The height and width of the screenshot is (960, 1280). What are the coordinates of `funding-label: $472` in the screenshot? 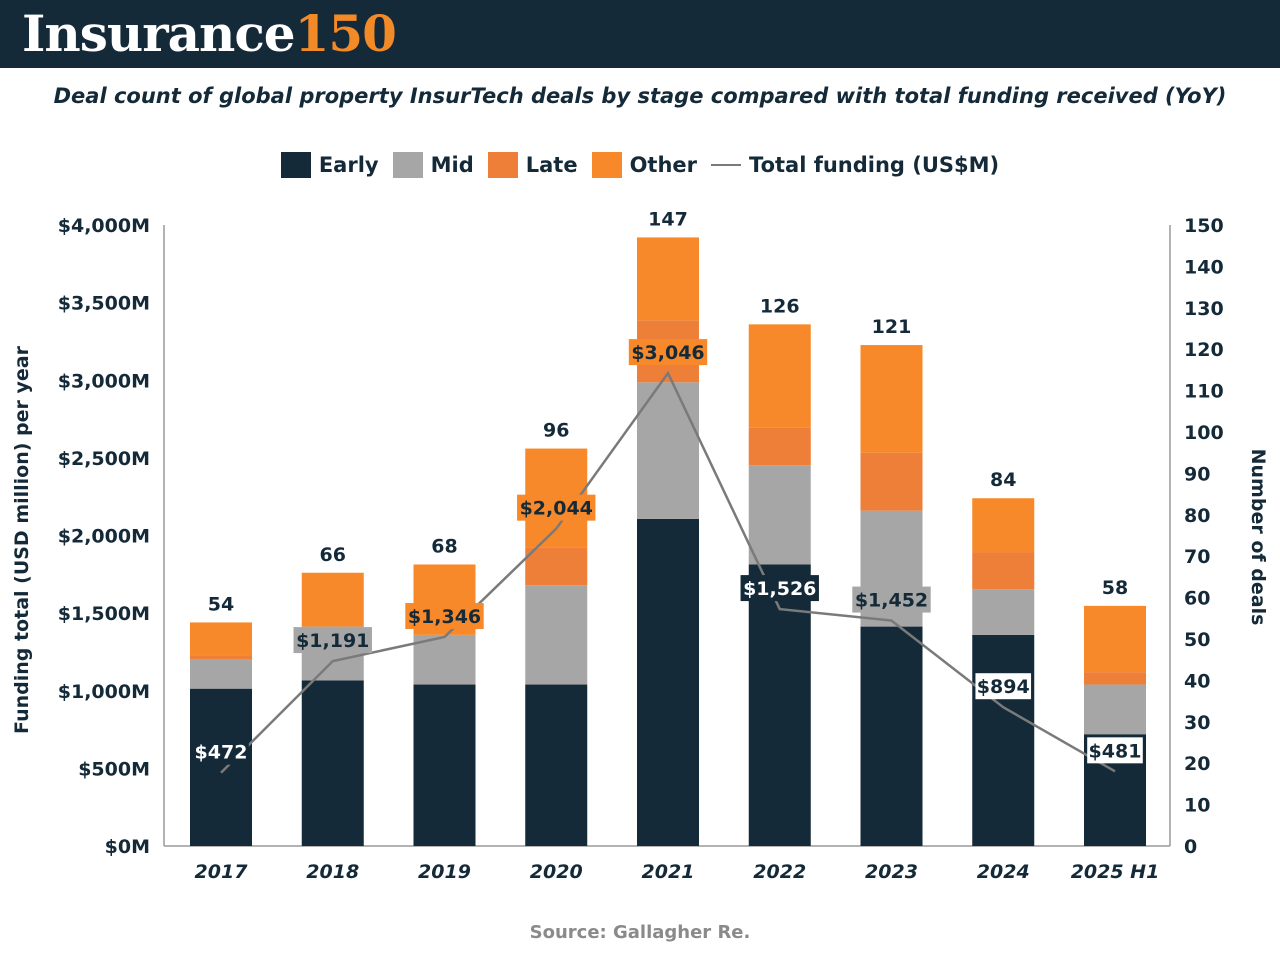 It's located at (221, 753).